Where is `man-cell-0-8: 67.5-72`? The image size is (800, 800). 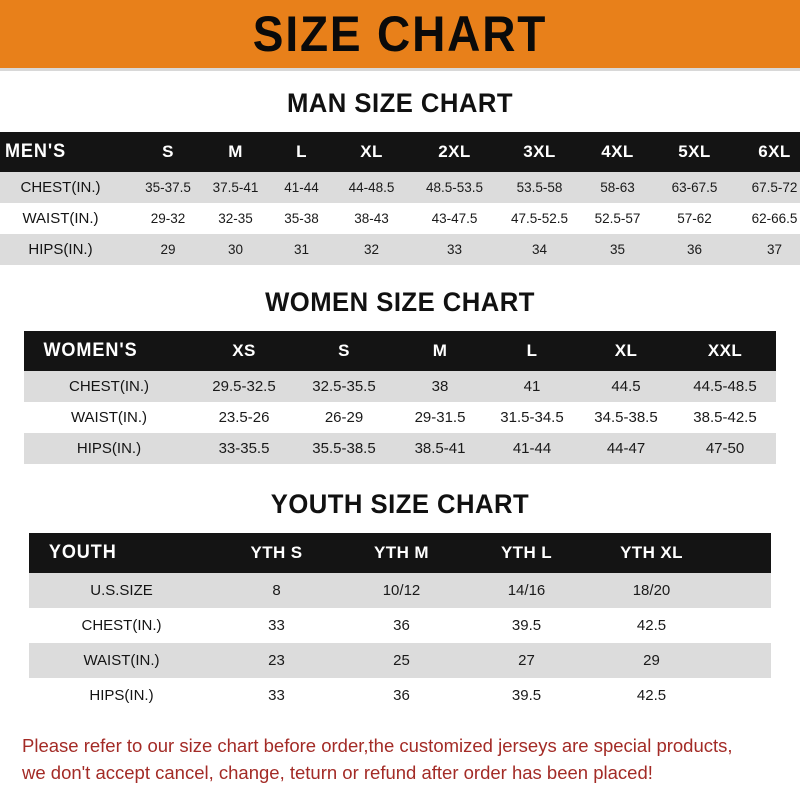
man-cell-0-8: 67.5-72 is located at coordinates (774, 187).